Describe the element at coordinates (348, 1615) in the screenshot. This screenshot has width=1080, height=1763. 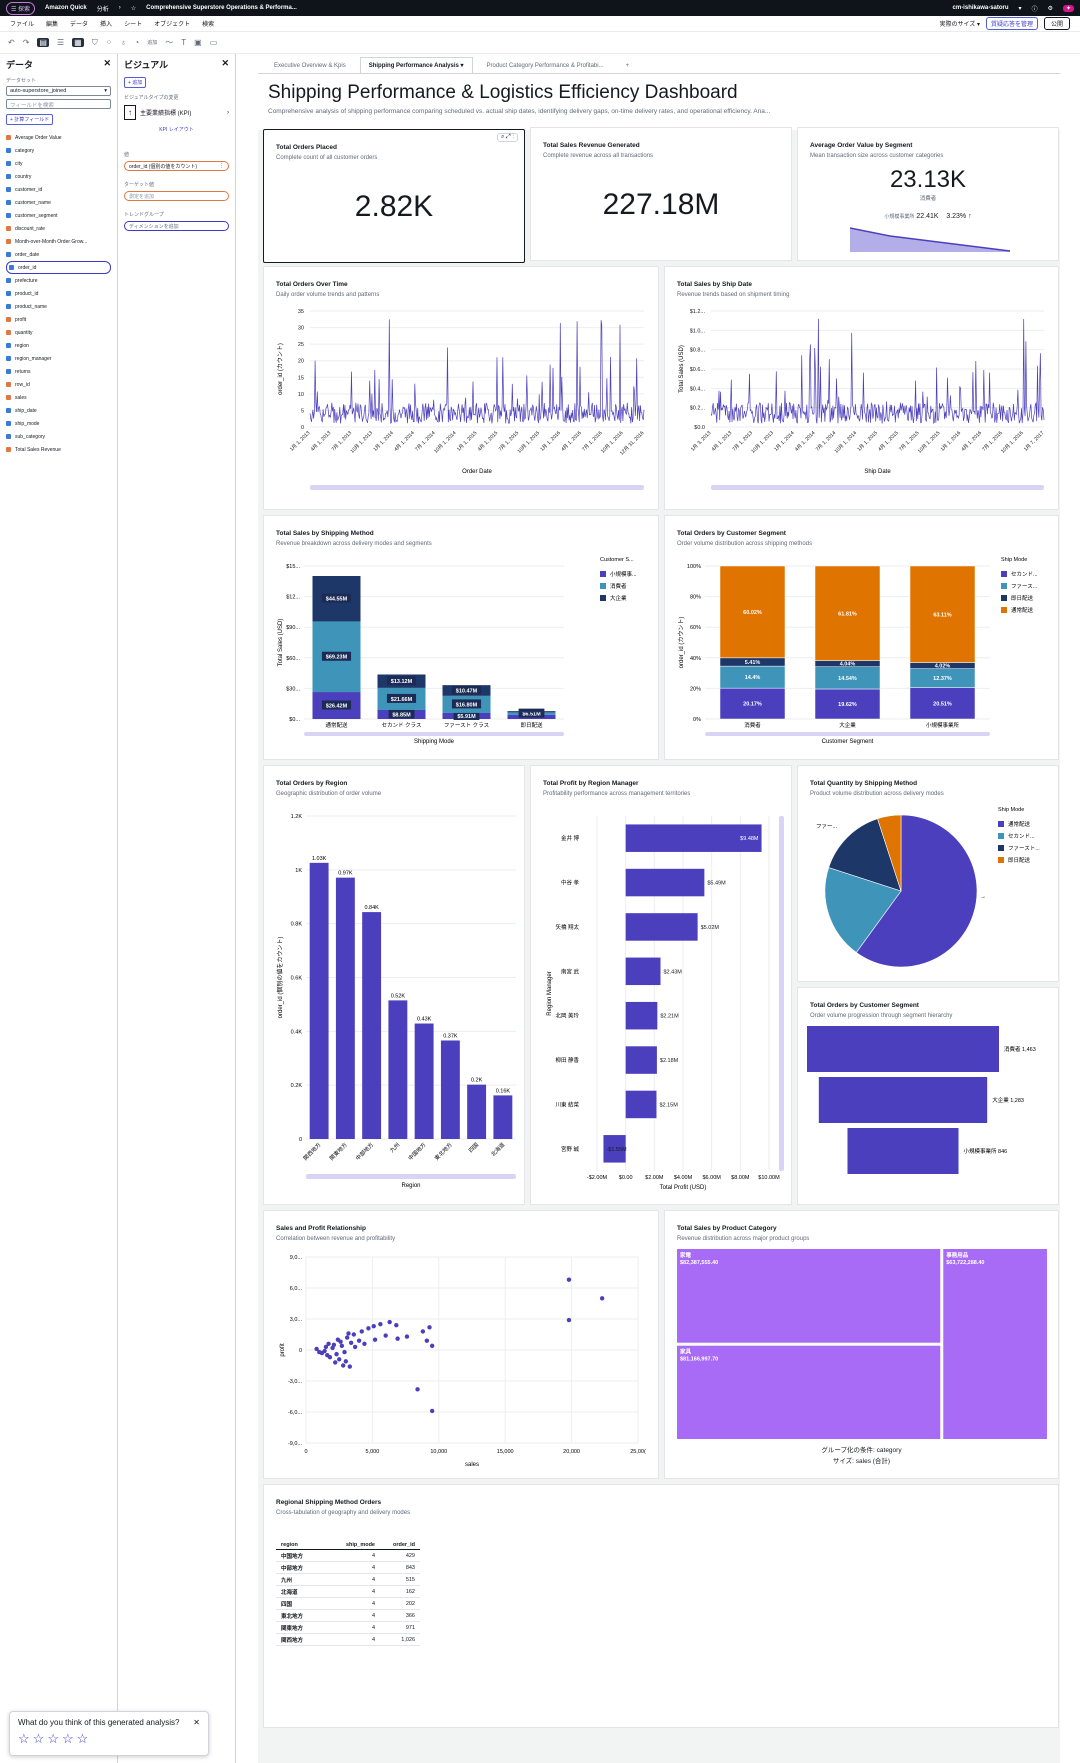
I see `table-row: 東北地方 4 366` at that location.